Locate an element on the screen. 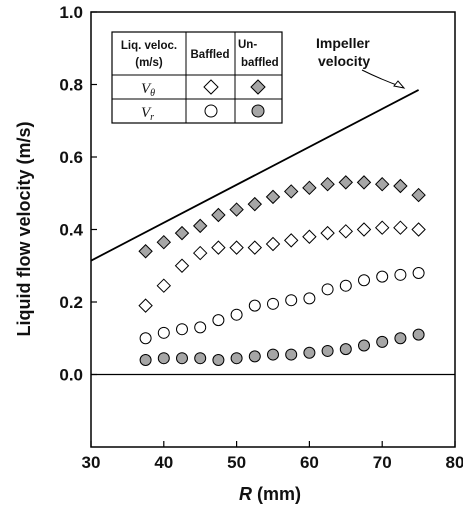  x-axis-title: R (mm) is located at coordinates (270, 494).